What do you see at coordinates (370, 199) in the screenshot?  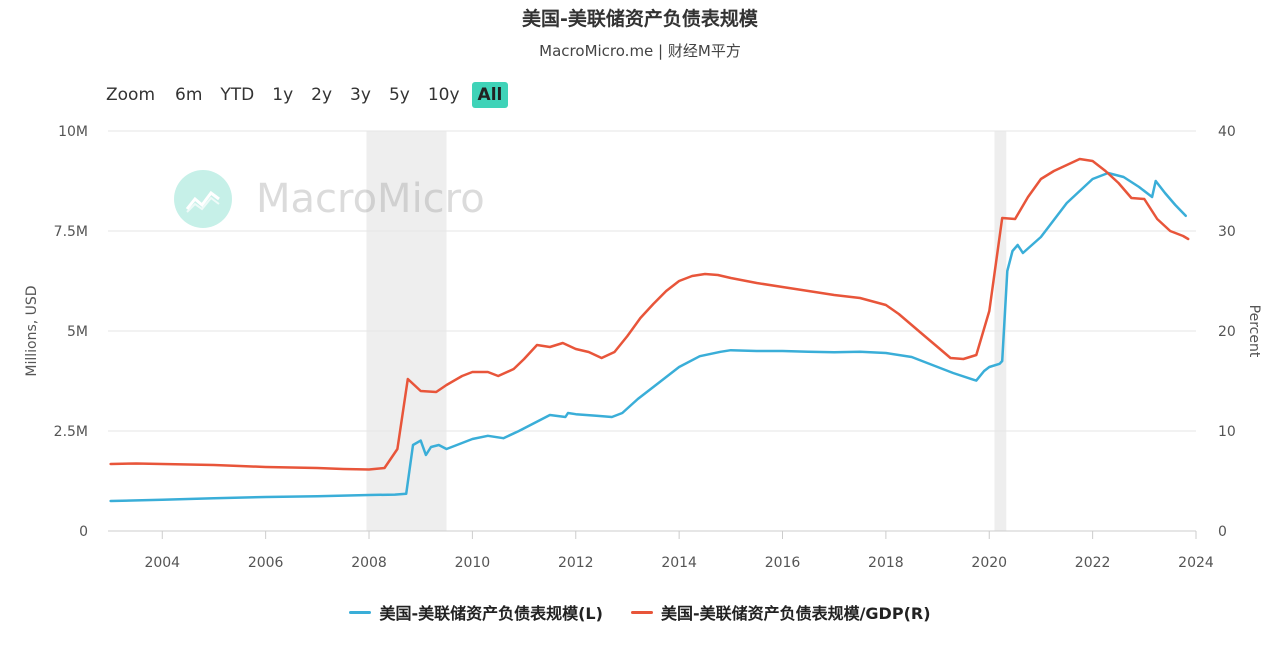 I see `watermark-text: MacroMicro` at bounding box center [370, 199].